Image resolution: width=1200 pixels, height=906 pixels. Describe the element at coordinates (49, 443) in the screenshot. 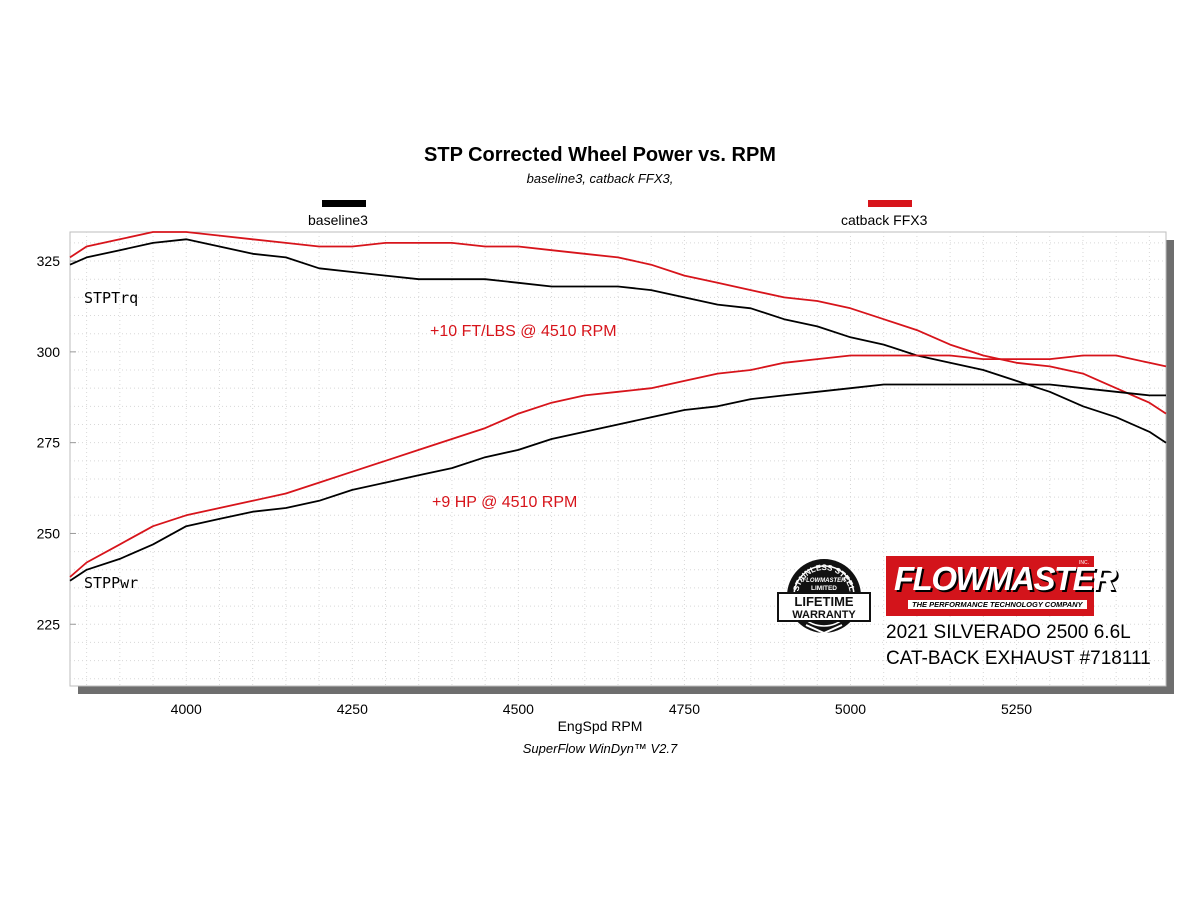

I see `y-tick-label: 275` at that location.